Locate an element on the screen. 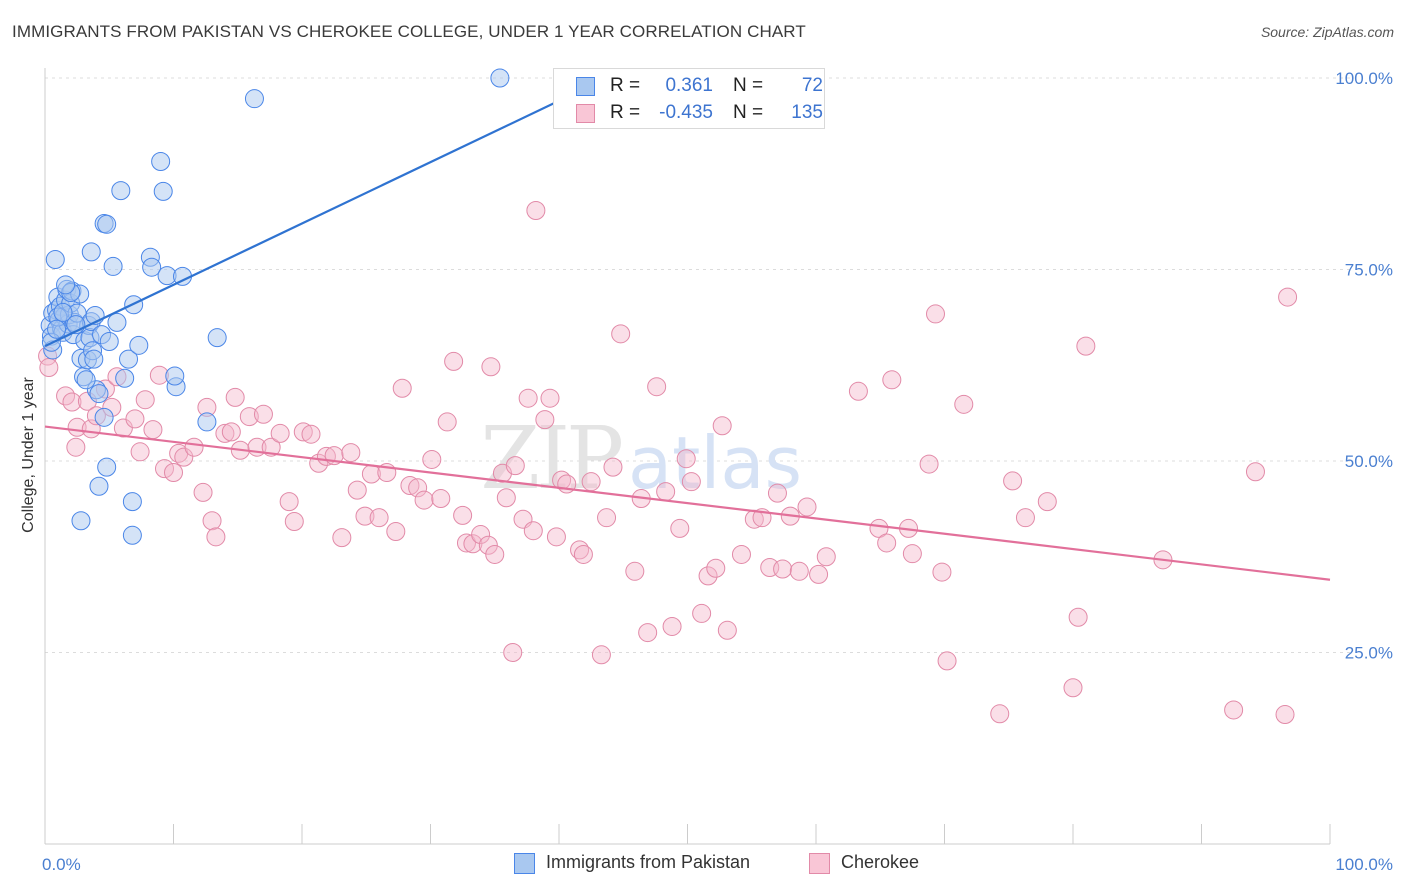 The image size is (1406, 892). source-label: Source: ZipAtlas.com is located at coordinates (1327, 32).